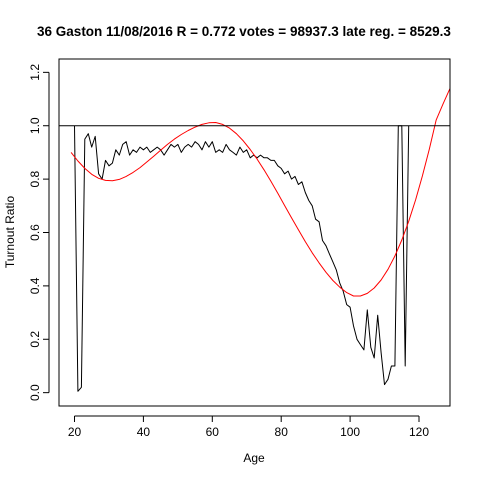 The width and height of the screenshot is (480, 480). What do you see at coordinates (419, 432) in the screenshot?
I see `x-tick-label: 120` at bounding box center [419, 432].